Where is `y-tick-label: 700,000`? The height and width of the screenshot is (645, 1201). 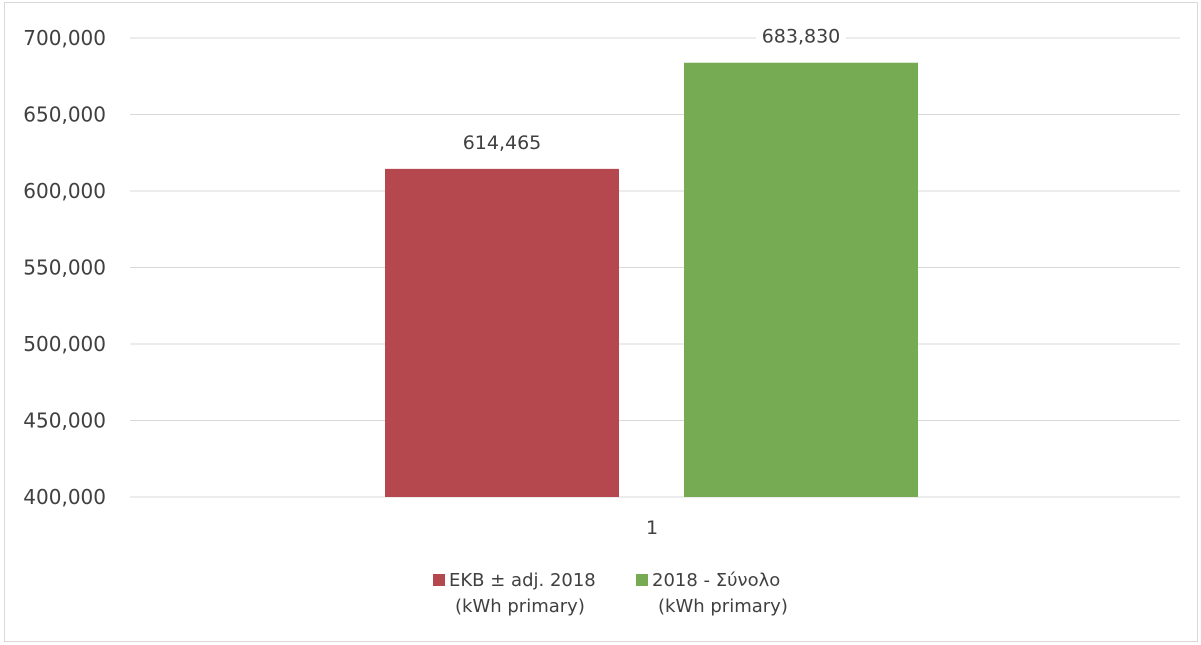
y-tick-label: 700,000 is located at coordinates (64, 38).